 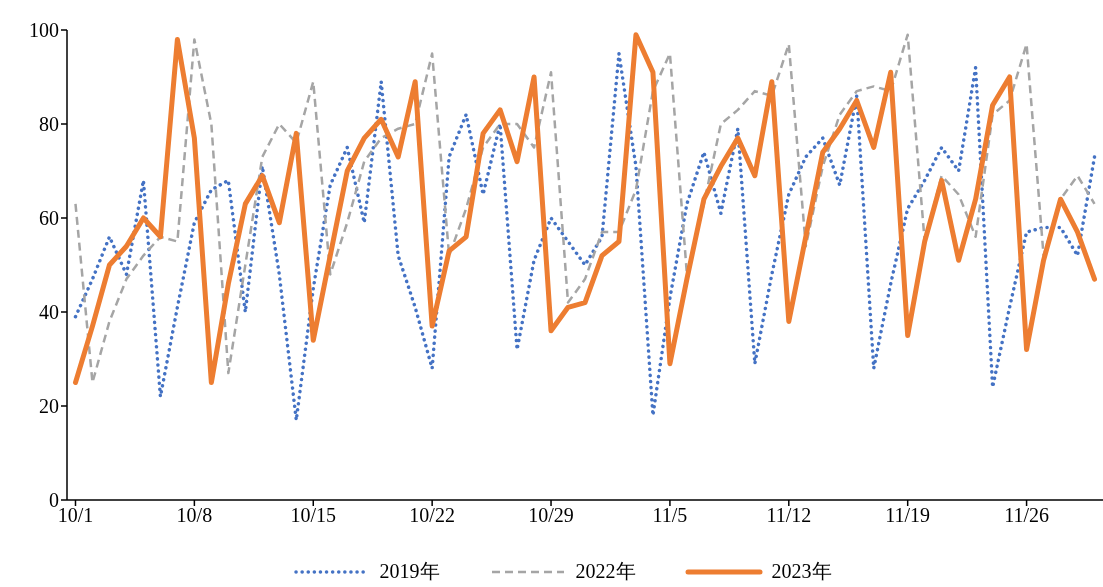 What do you see at coordinates (908, 515) in the screenshot?
I see `x-tick-label: 11/19` at bounding box center [908, 515].